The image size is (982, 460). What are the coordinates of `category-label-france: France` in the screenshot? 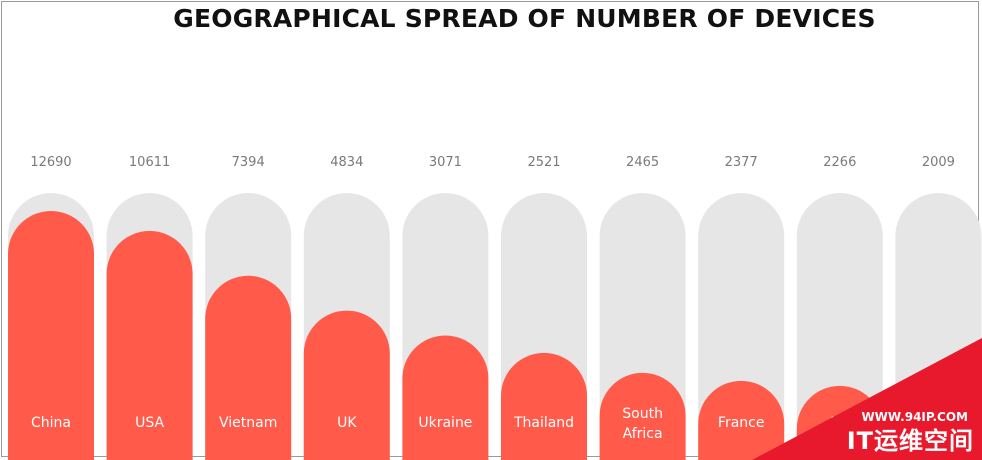 It's located at (741, 423).